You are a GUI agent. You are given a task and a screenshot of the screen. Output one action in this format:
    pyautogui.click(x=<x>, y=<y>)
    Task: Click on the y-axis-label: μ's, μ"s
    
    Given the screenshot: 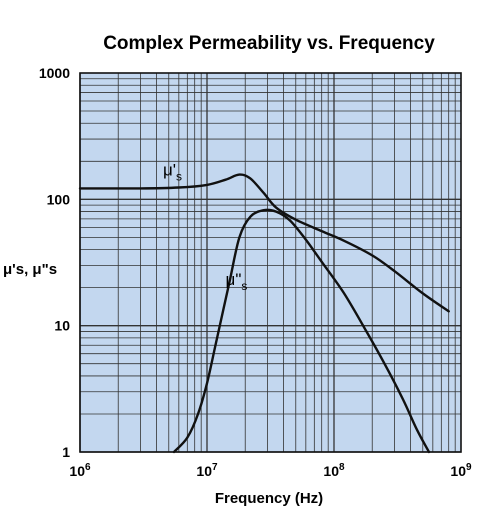 What is the action you would take?
    pyautogui.click(x=30, y=269)
    